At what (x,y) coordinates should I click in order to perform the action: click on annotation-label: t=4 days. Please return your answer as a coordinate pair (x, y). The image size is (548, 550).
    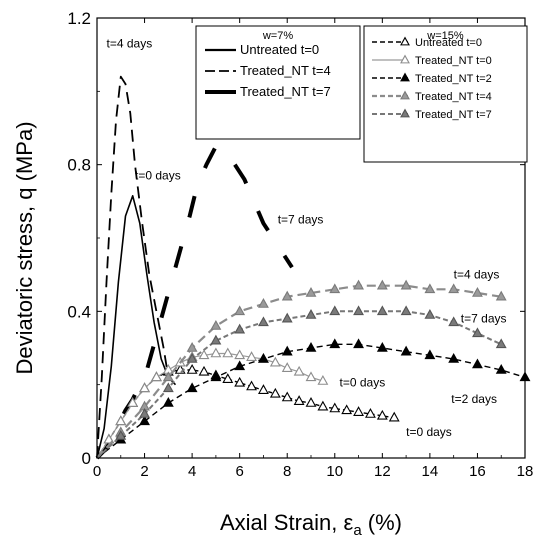
    Looking at the image, I should click on (130, 43).